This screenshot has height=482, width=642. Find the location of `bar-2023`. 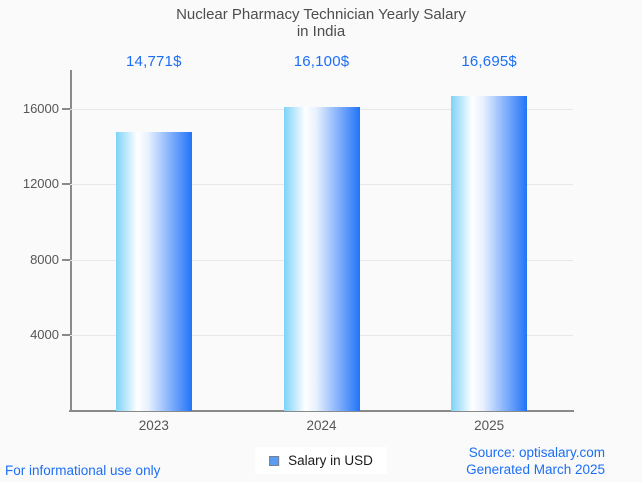

bar-2023 is located at coordinates (153, 271).